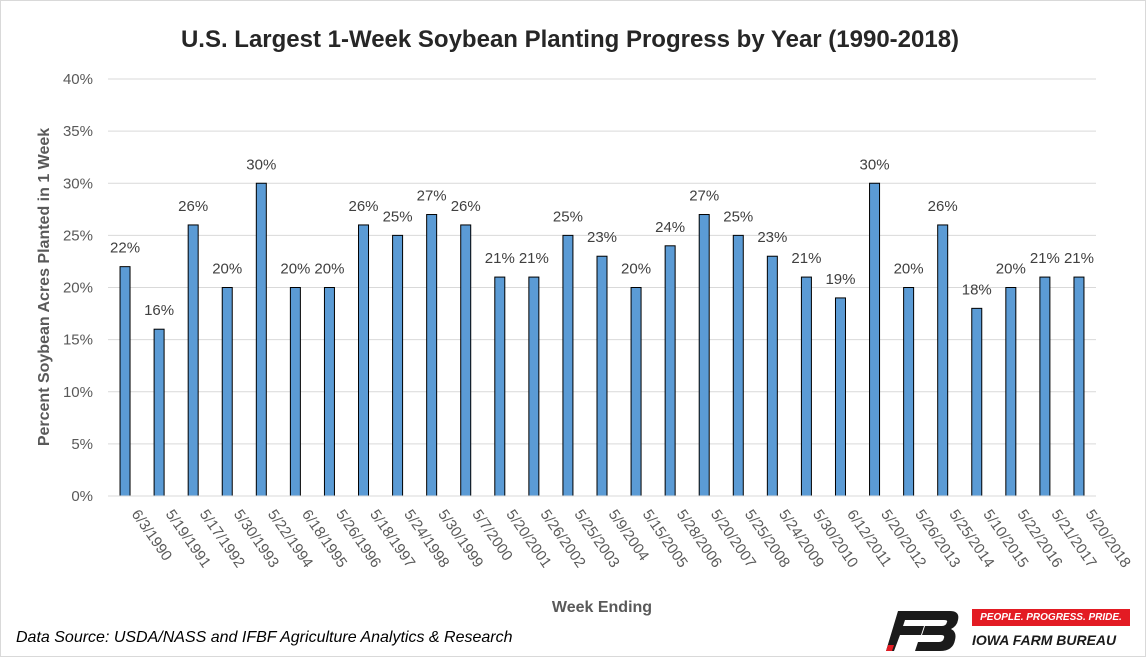 This screenshot has height=657, width=1146. Describe the element at coordinates (78, 392) in the screenshot. I see `y-tick-label: 10%` at that location.